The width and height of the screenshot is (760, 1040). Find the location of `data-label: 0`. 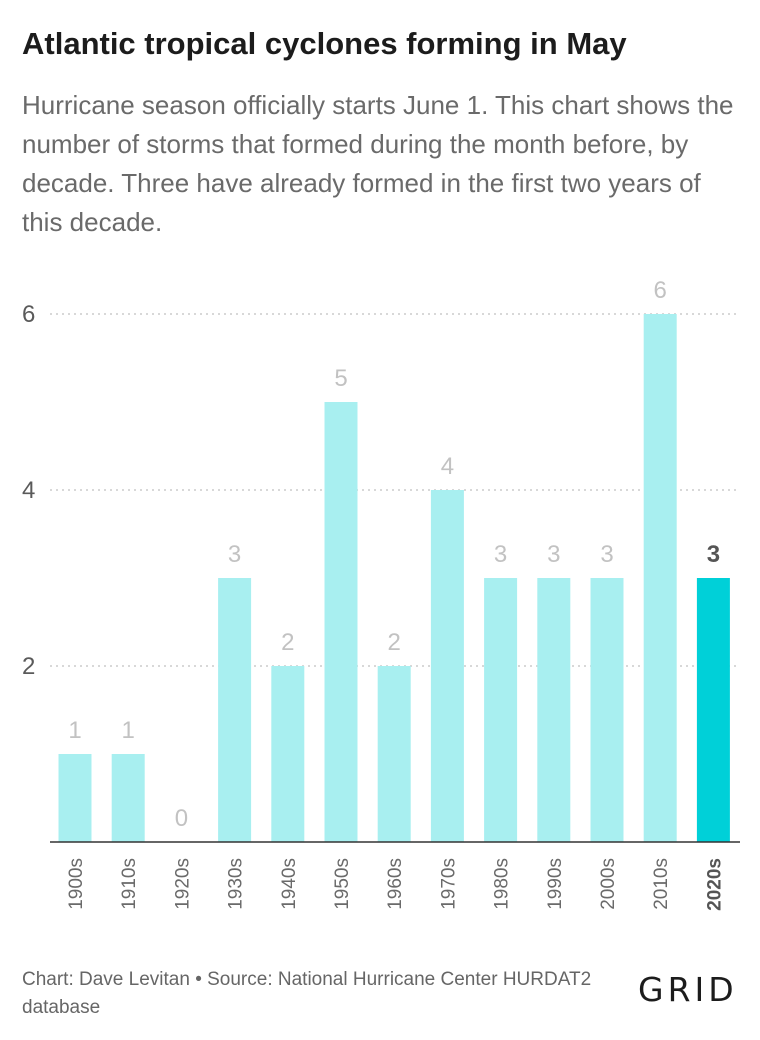

data-label: 0 is located at coordinates (181, 818).